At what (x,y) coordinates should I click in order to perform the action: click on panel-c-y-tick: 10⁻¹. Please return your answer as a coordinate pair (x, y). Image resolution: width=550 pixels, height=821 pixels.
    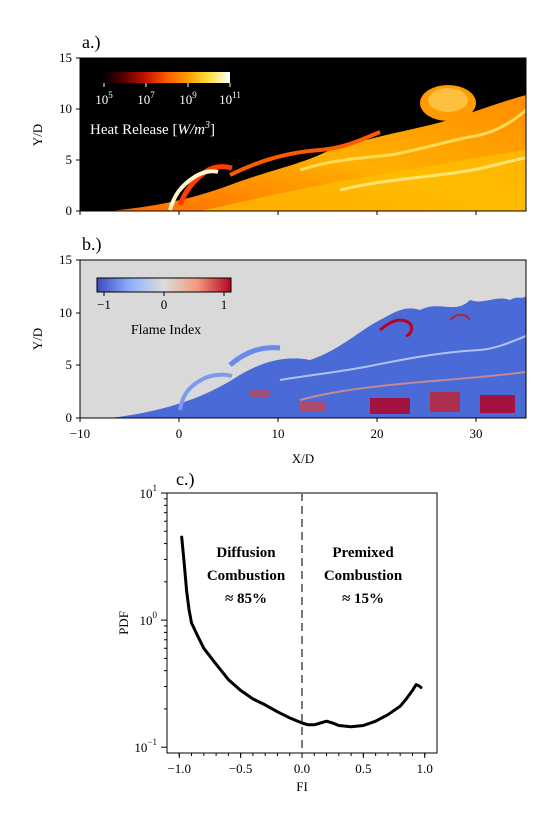
    Looking at the image, I should click on (145, 746).